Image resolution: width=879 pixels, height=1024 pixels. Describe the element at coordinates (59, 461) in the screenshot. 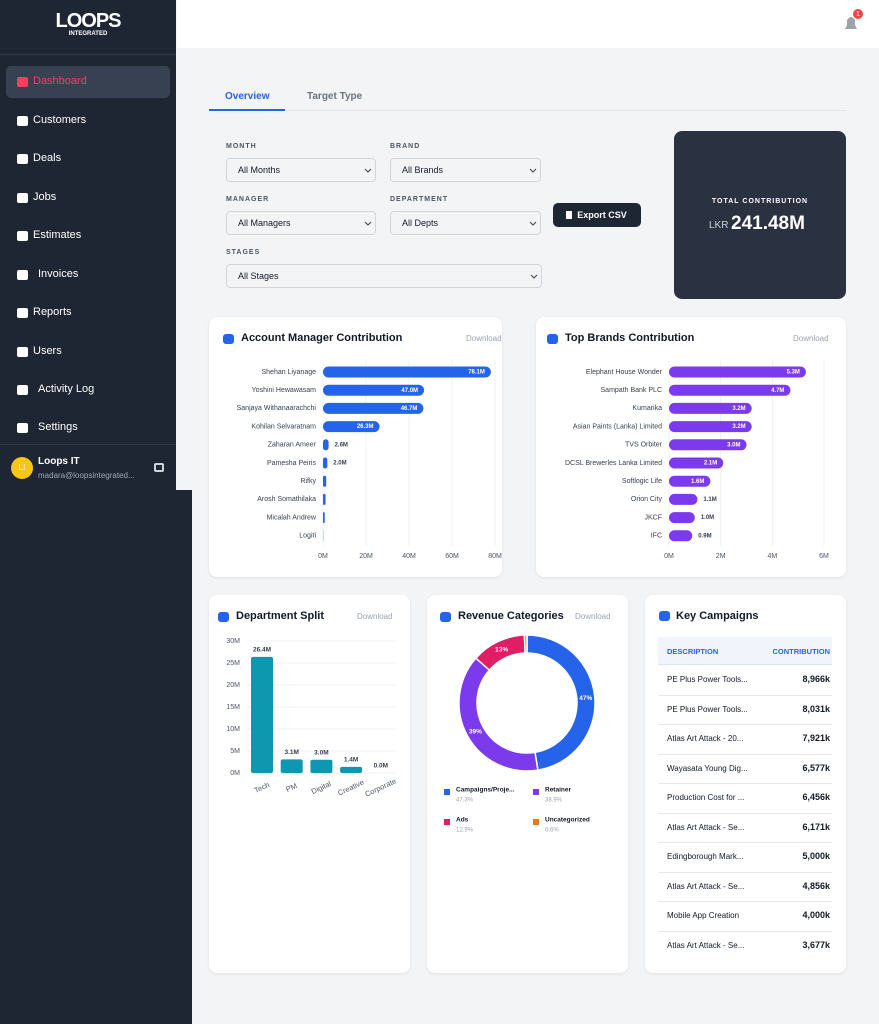

I see `user-name: Loops IT` at that location.